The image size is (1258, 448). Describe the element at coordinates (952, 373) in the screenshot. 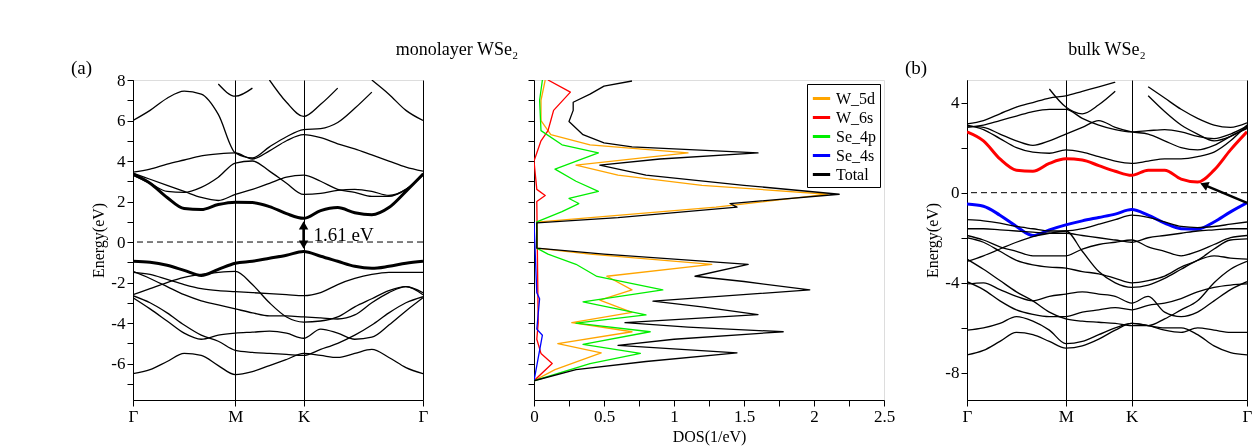

I see `y-tick-label: -8` at that location.